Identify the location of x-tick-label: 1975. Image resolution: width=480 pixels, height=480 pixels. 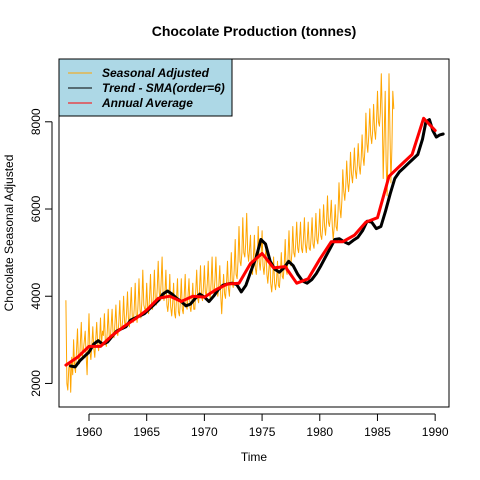
(262, 432).